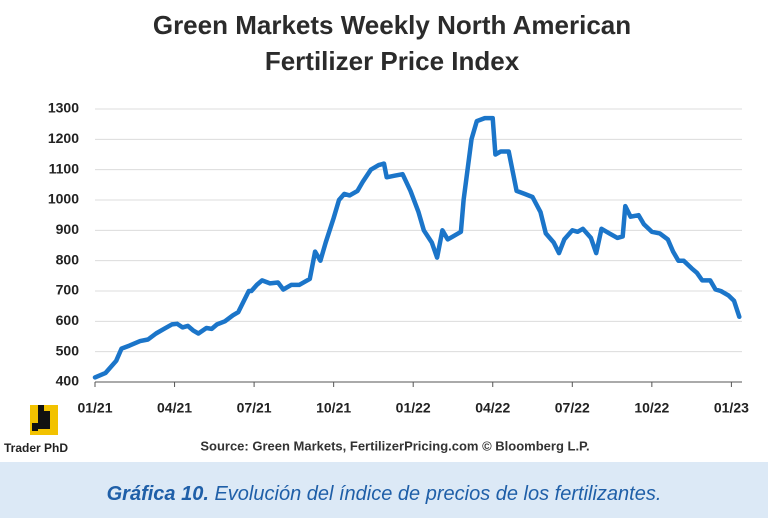  What do you see at coordinates (36, 448) in the screenshot?
I see `logo-text: Trader PhD` at bounding box center [36, 448].